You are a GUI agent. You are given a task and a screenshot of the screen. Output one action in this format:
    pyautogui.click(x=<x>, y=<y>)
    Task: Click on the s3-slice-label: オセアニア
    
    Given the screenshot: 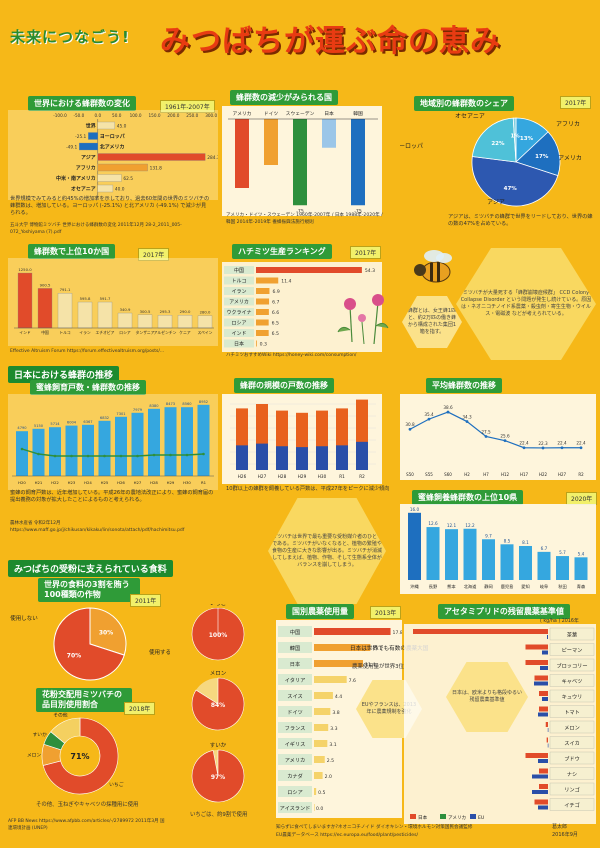 What is the action you would take?
    pyautogui.click(x=470, y=116)
    